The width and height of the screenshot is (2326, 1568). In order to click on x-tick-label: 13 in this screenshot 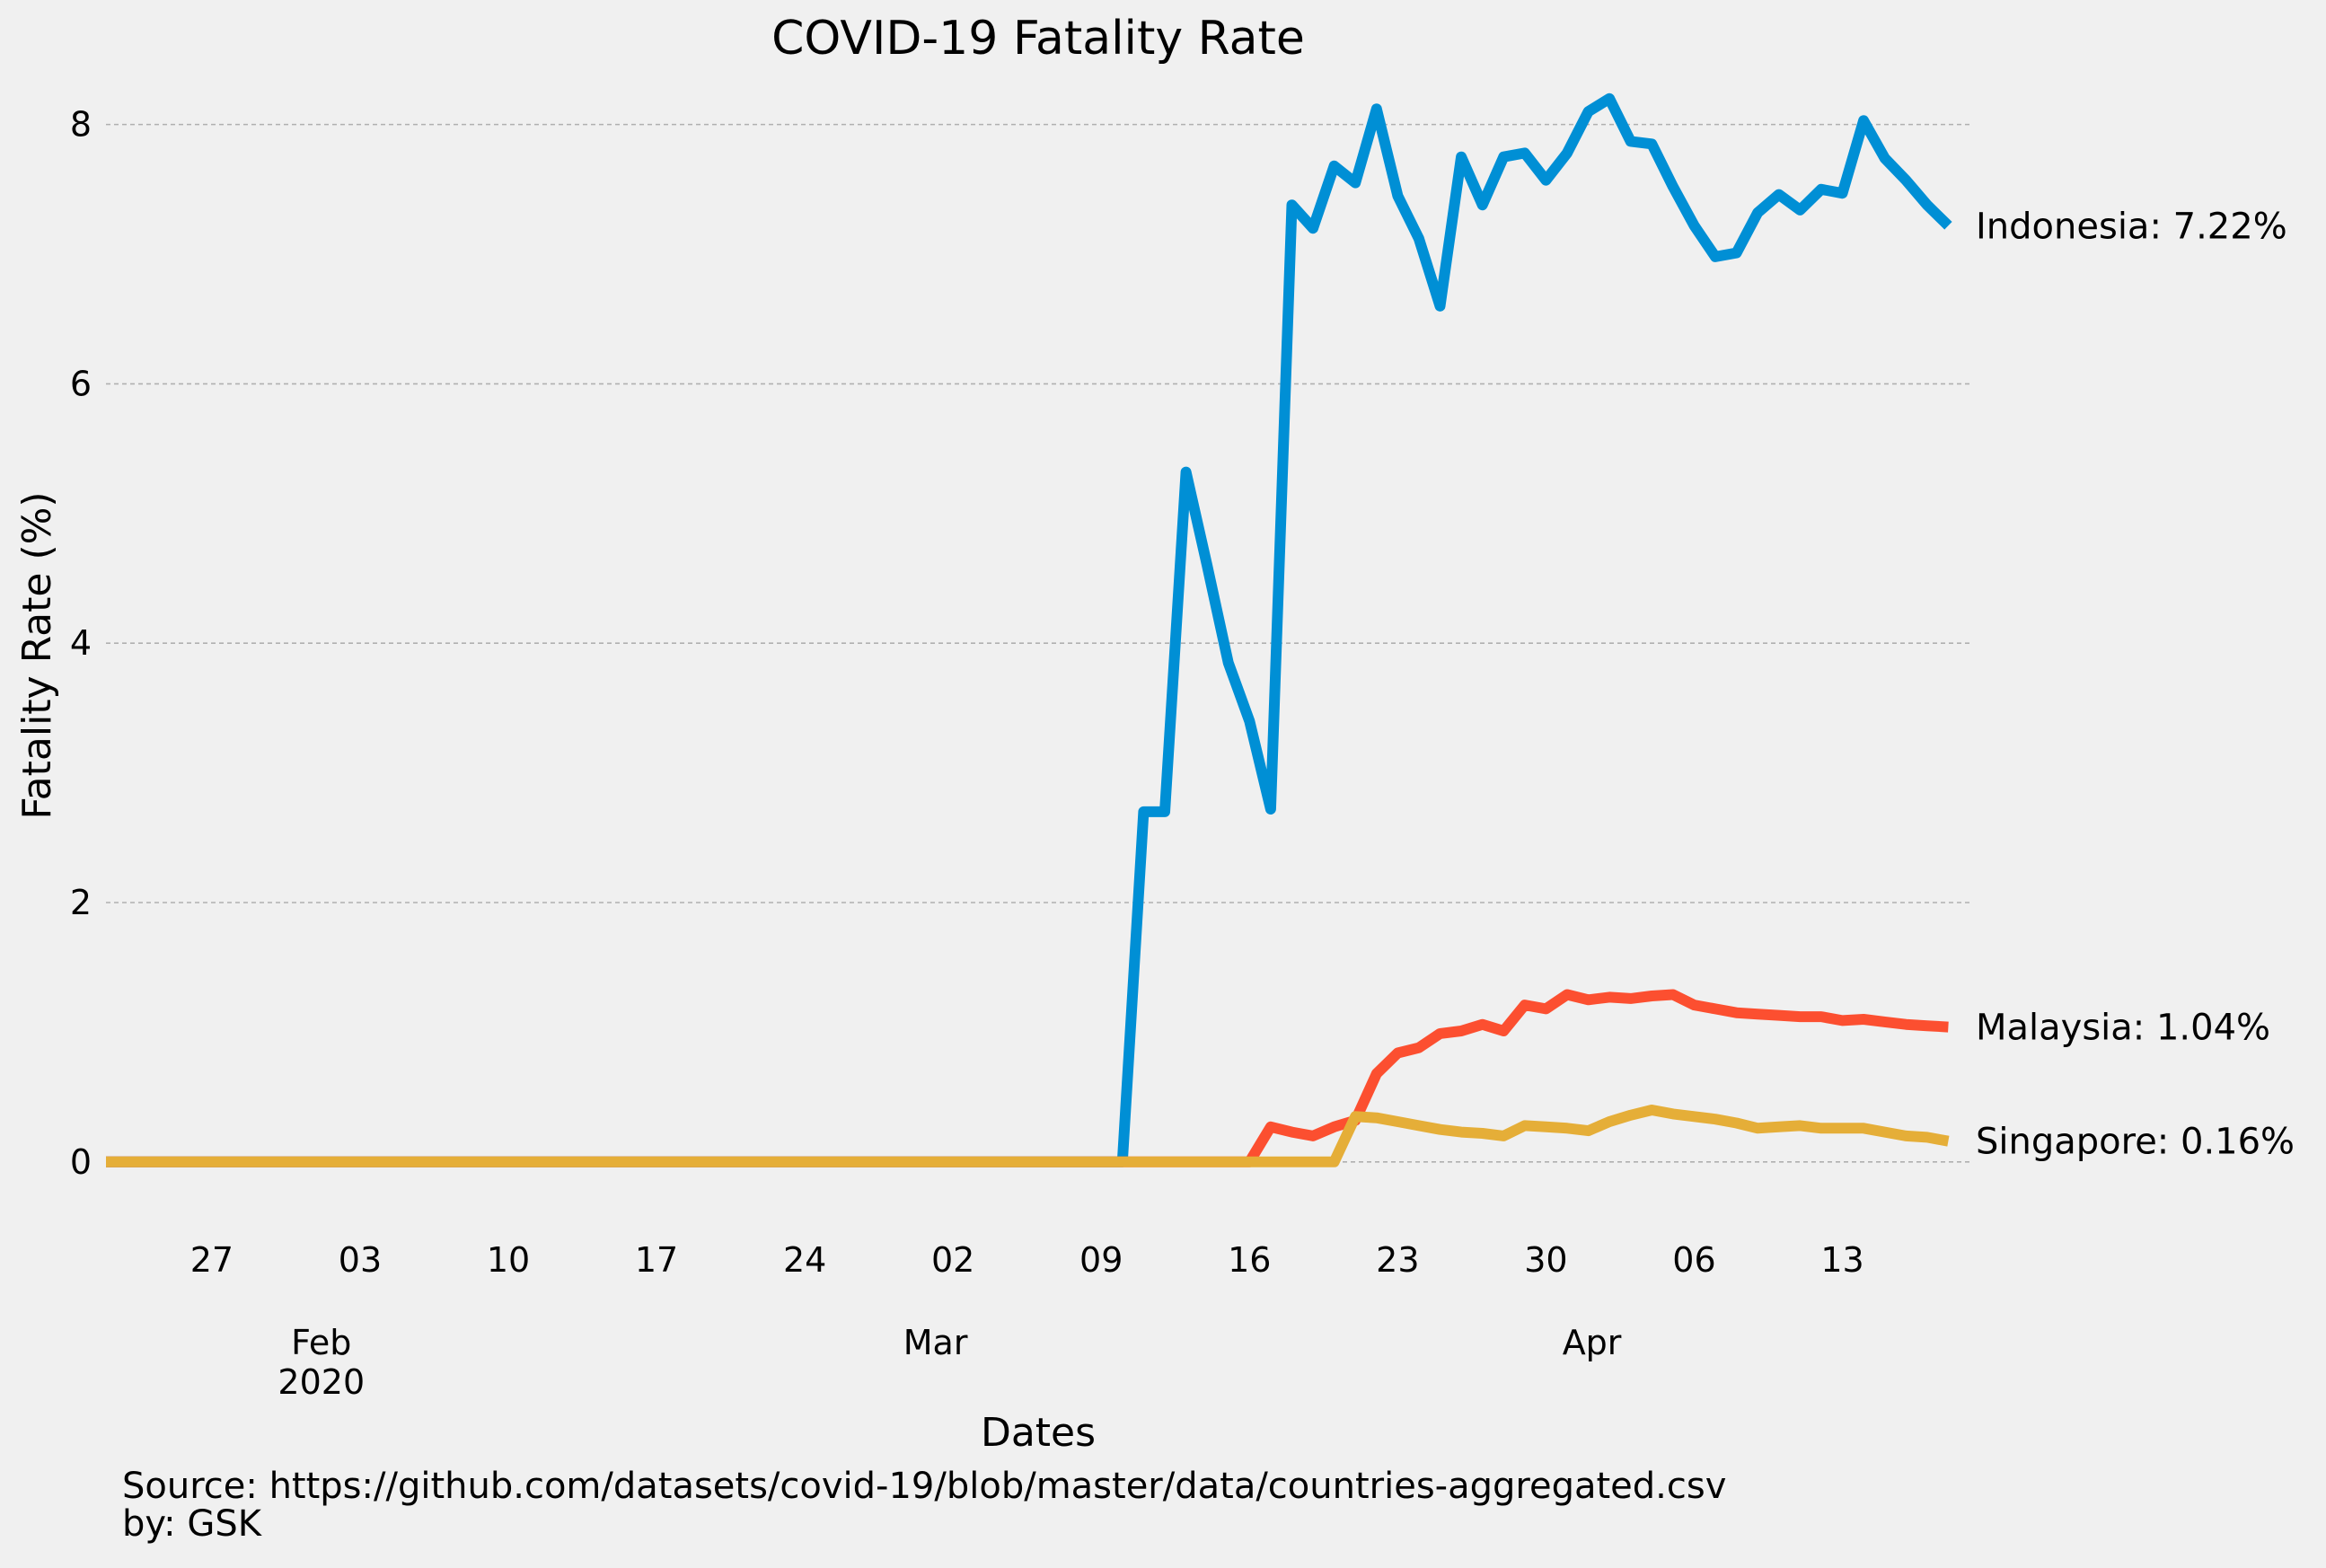, I will do `click(1841, 1260)`.